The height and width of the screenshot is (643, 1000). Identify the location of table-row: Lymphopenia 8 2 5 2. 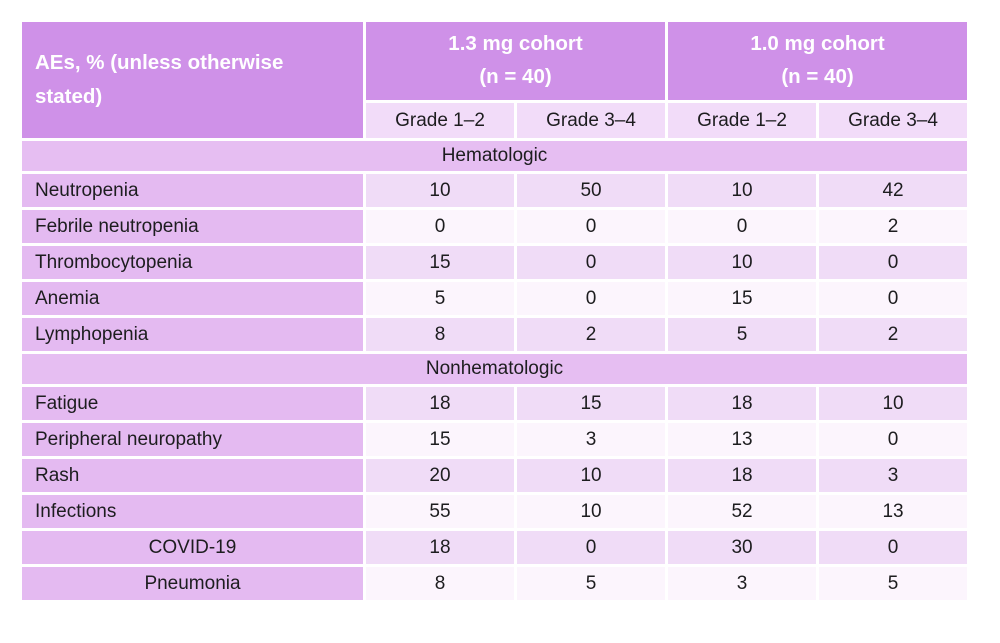
(495, 334).